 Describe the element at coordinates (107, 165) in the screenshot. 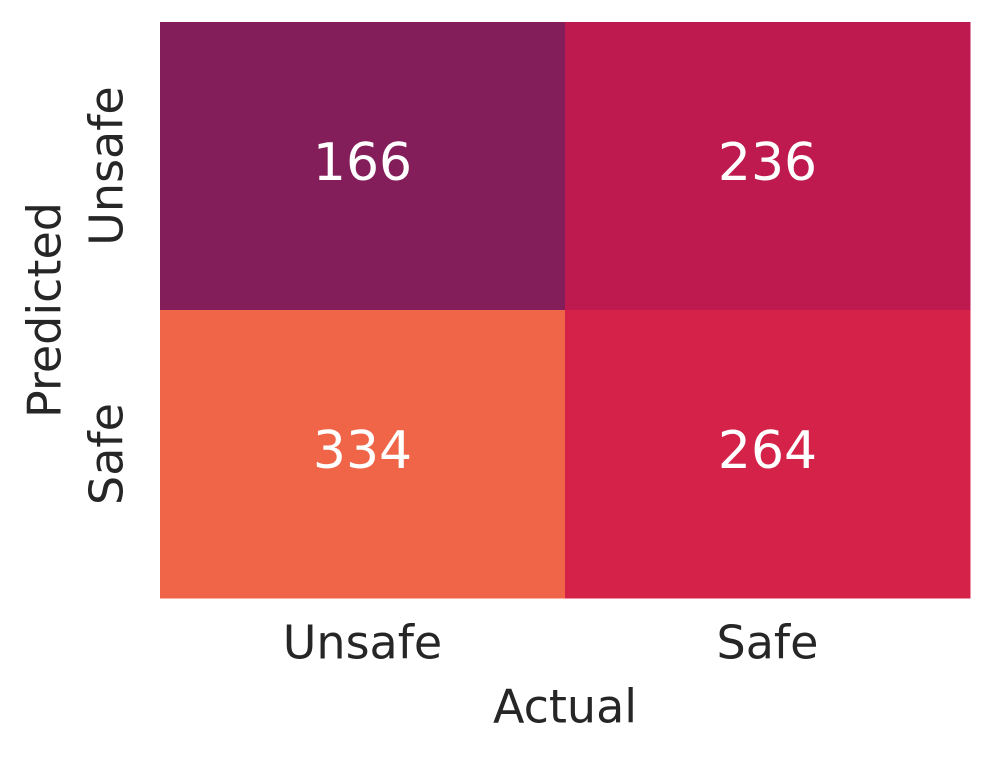

I see `y-tick-label: Unsafe` at that location.